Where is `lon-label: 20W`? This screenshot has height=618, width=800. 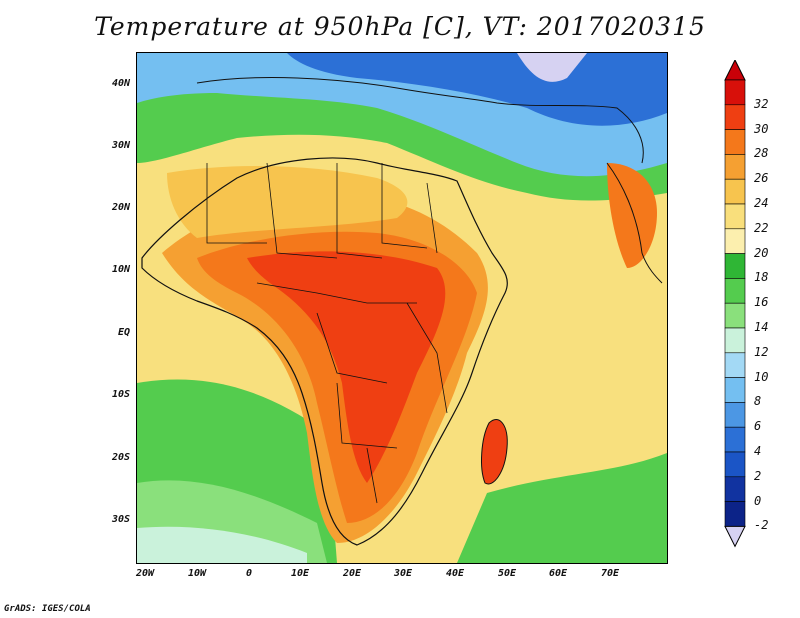
lon-label: 20W is located at coordinates (145, 573).